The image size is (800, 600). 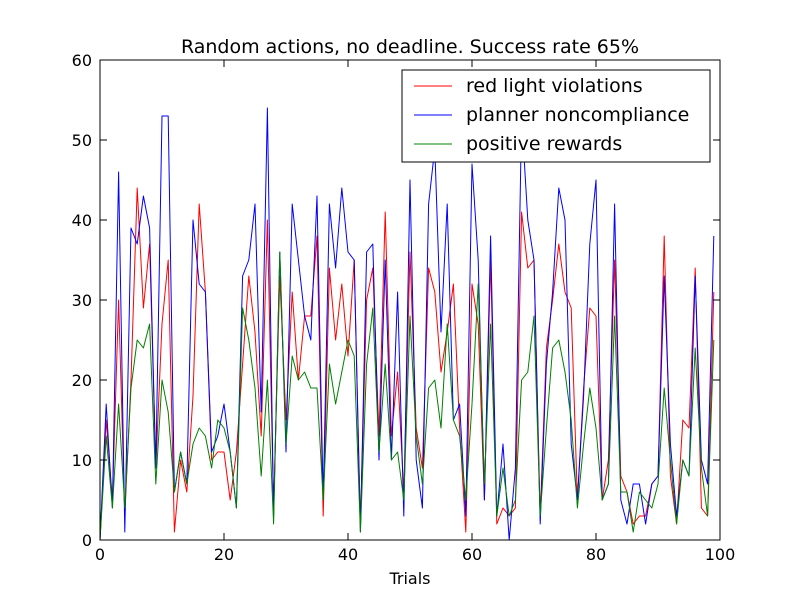 I want to click on legend-label-2: positive rewards, so click(x=544, y=144).